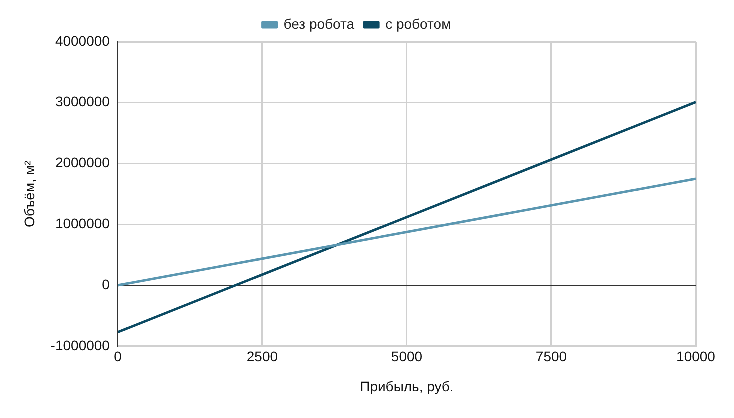  I want to click on x-tick-label: 7500, so click(552, 356).